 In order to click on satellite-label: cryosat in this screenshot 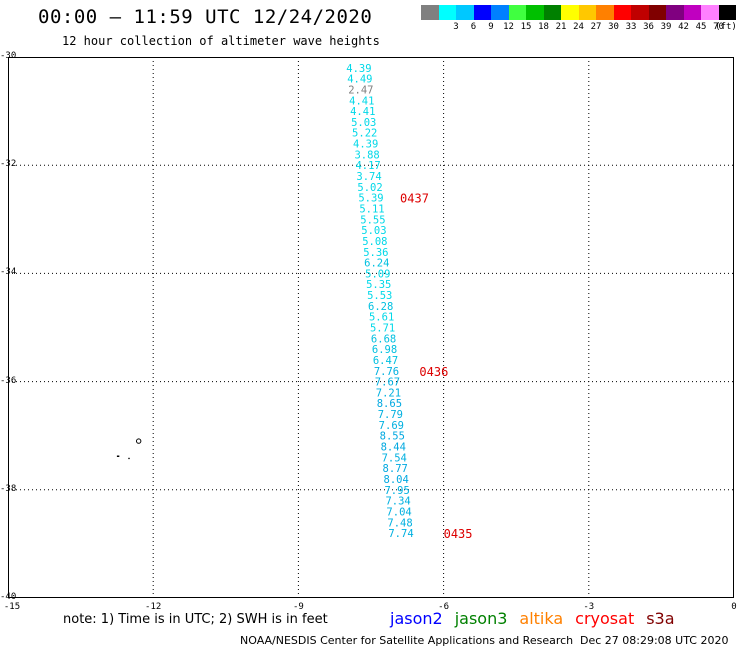, I will do `click(605, 618)`.